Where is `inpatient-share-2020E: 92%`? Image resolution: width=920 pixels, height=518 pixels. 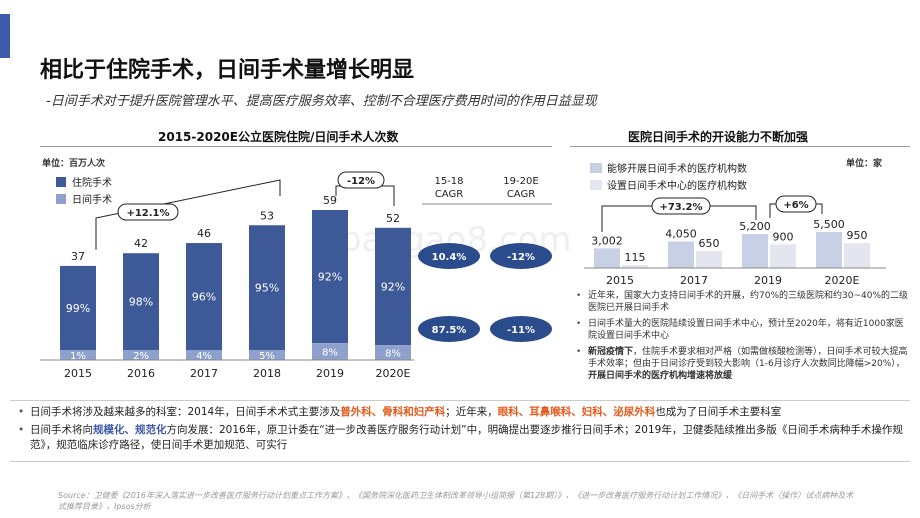 inpatient-share-2020E: 92% is located at coordinates (393, 286).